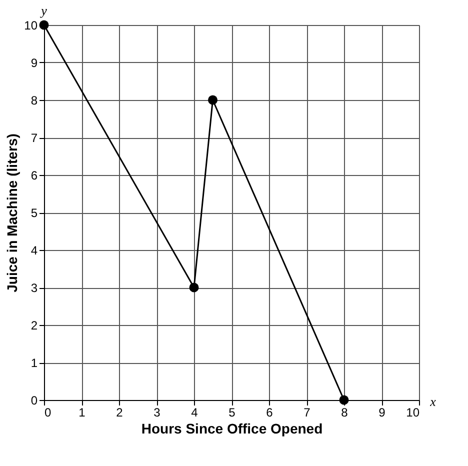  I want to click on y-tick-label: 2, so click(34, 325).